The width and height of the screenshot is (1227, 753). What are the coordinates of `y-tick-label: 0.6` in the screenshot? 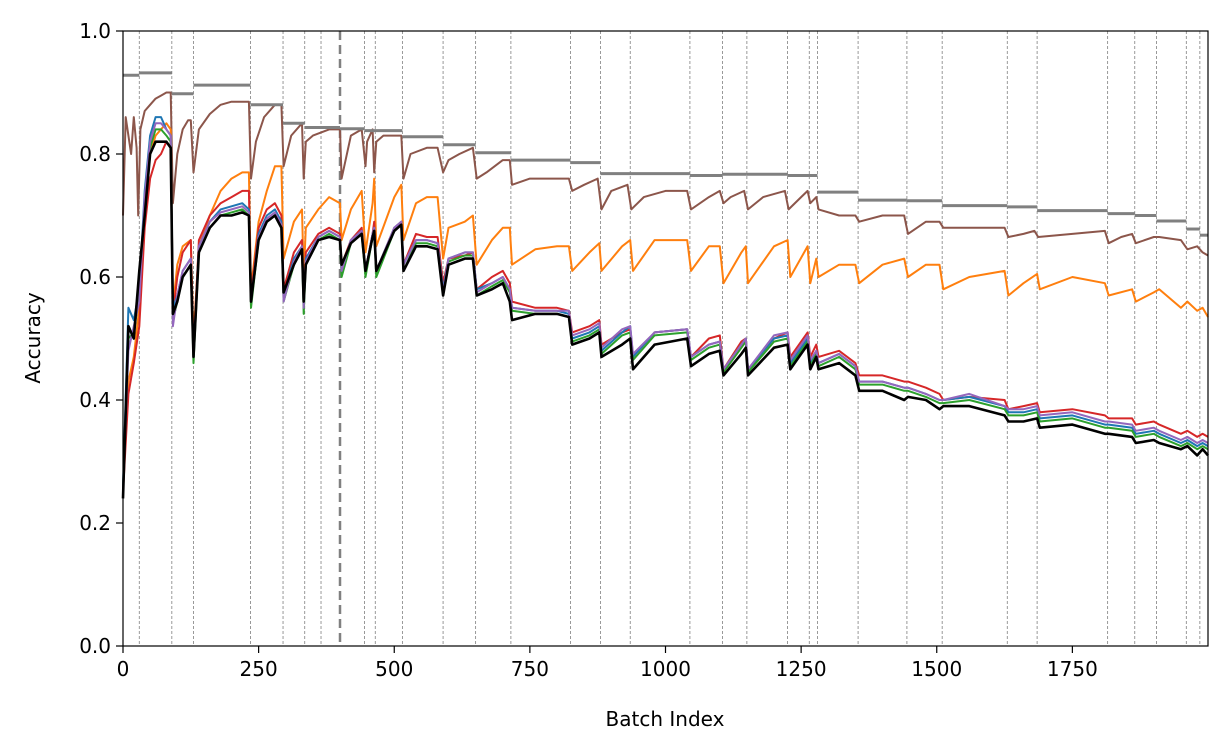 It's located at (95, 277).